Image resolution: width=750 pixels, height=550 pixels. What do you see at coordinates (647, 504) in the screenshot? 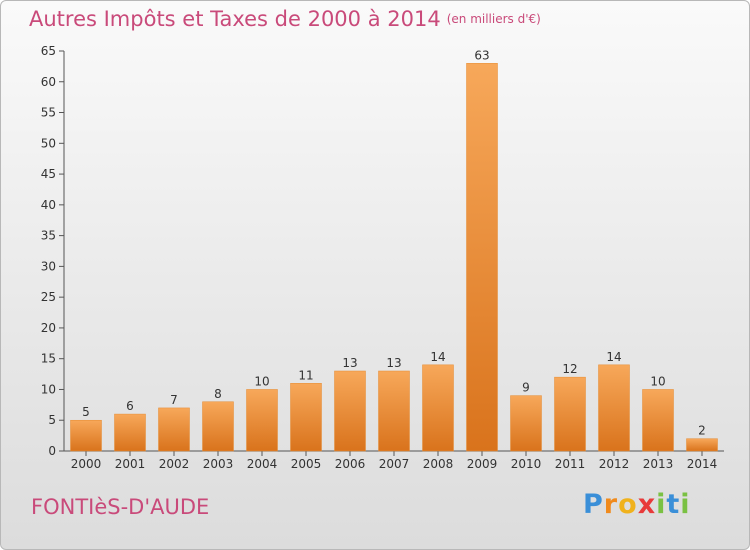
I see `logo-letter: x` at bounding box center [647, 504].